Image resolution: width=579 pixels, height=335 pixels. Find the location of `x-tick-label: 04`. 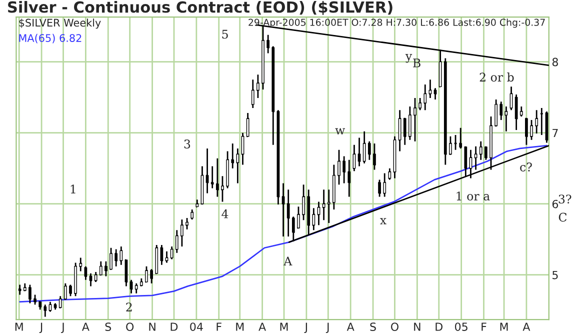

x-tick-label: 04 is located at coordinates (196, 326).